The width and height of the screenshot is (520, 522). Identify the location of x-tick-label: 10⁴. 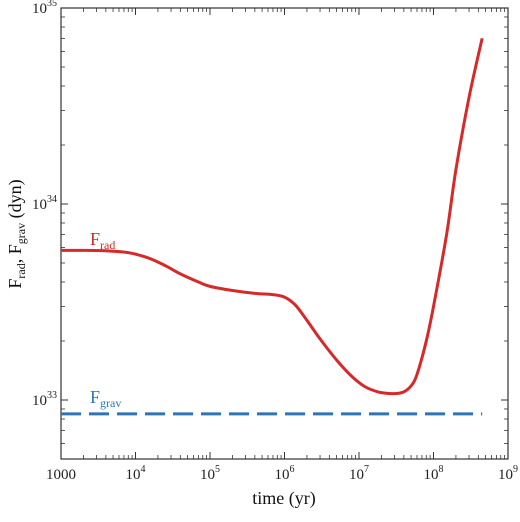
(136, 473).